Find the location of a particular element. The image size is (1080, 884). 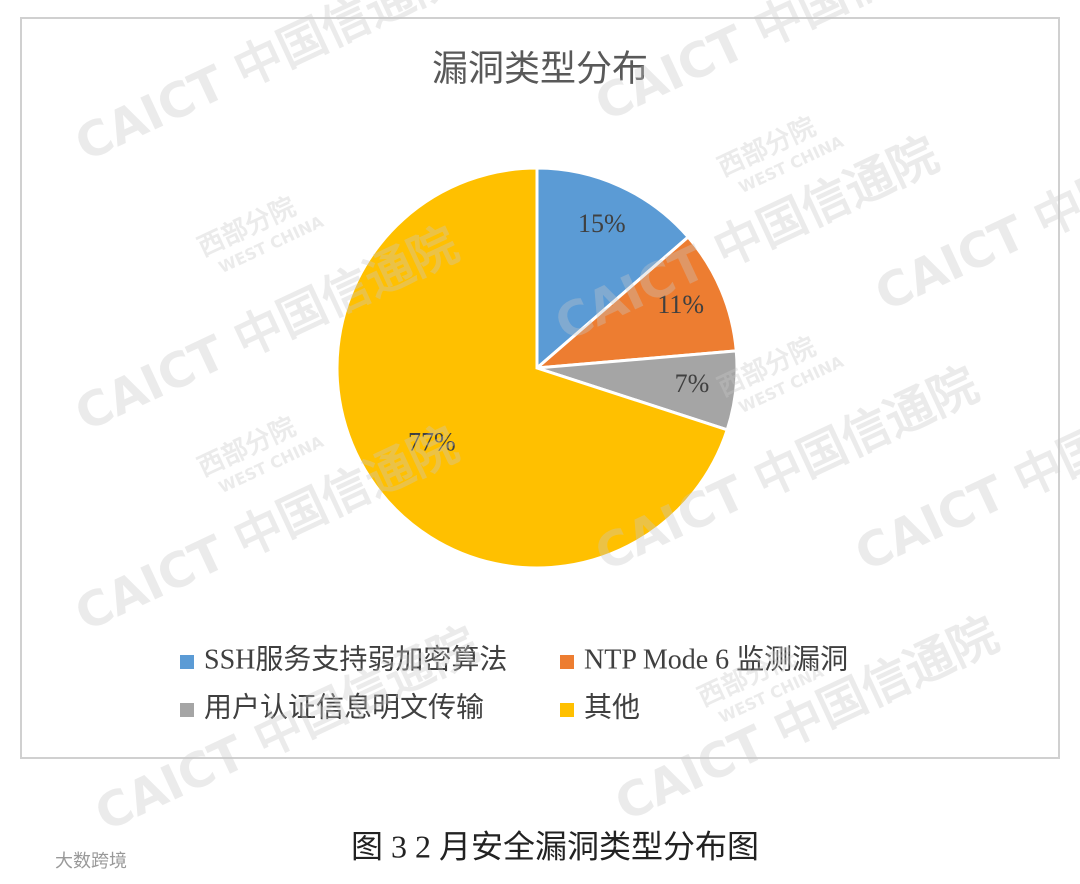

badge: 大数跨境 is located at coordinates (91, 861).